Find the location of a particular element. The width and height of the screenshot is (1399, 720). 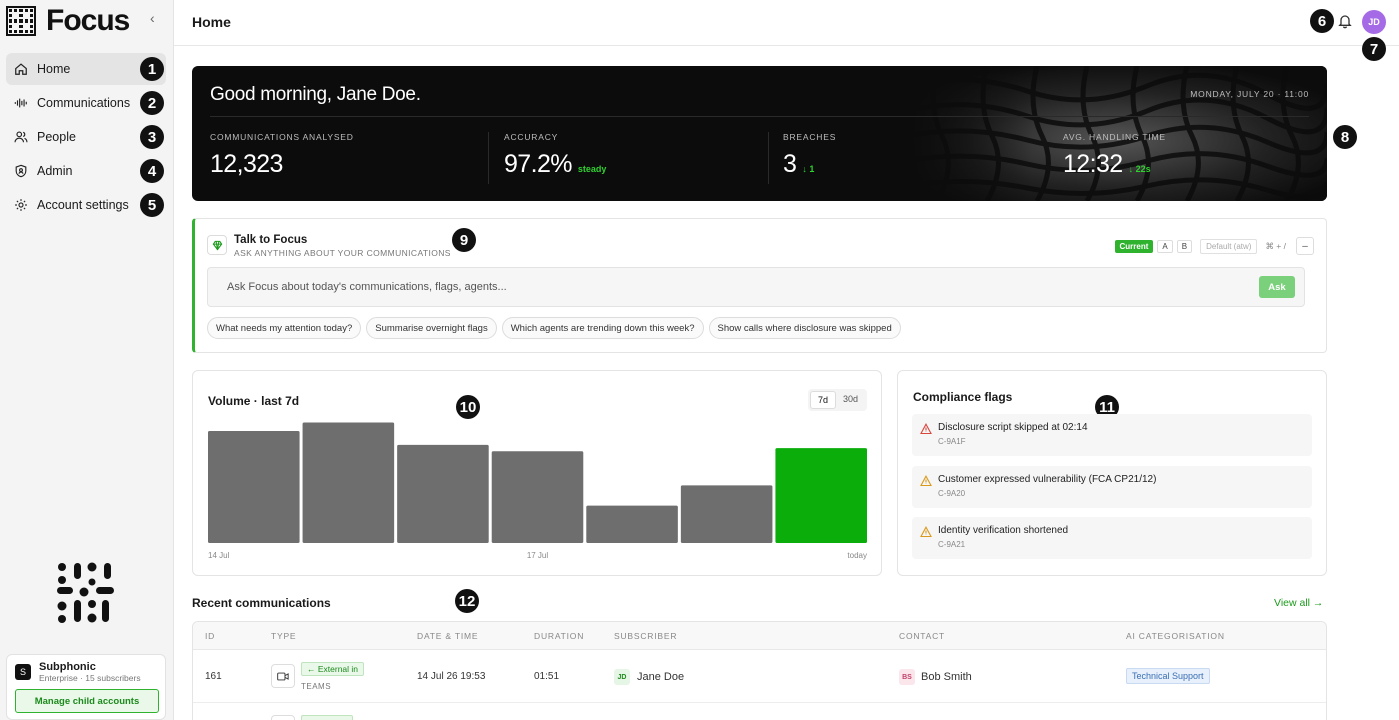

kpi-value: 3 is located at coordinates (790, 164).